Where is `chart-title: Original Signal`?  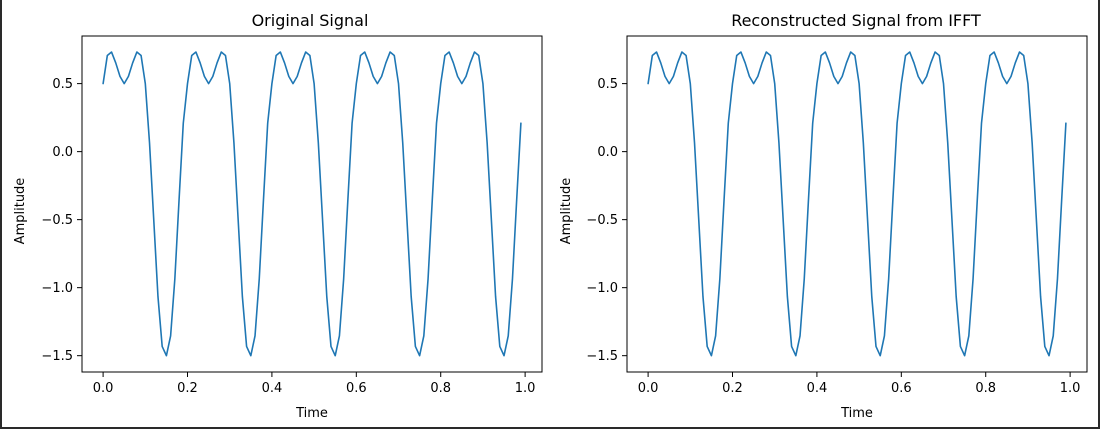 chart-title: Original Signal is located at coordinates (310, 20).